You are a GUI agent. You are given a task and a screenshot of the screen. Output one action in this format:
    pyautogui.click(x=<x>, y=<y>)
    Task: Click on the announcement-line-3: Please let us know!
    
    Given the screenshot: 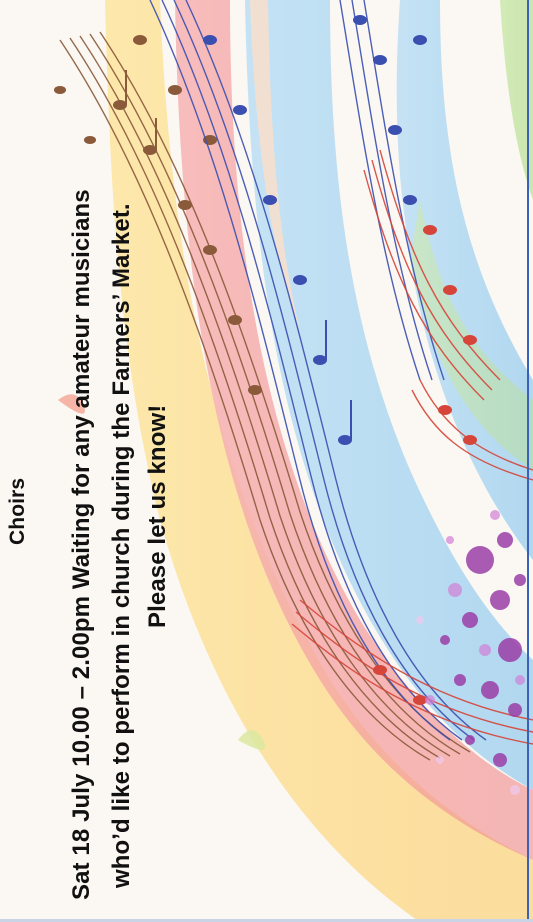 What is the action you would take?
    pyautogui.click(x=157, y=516)
    